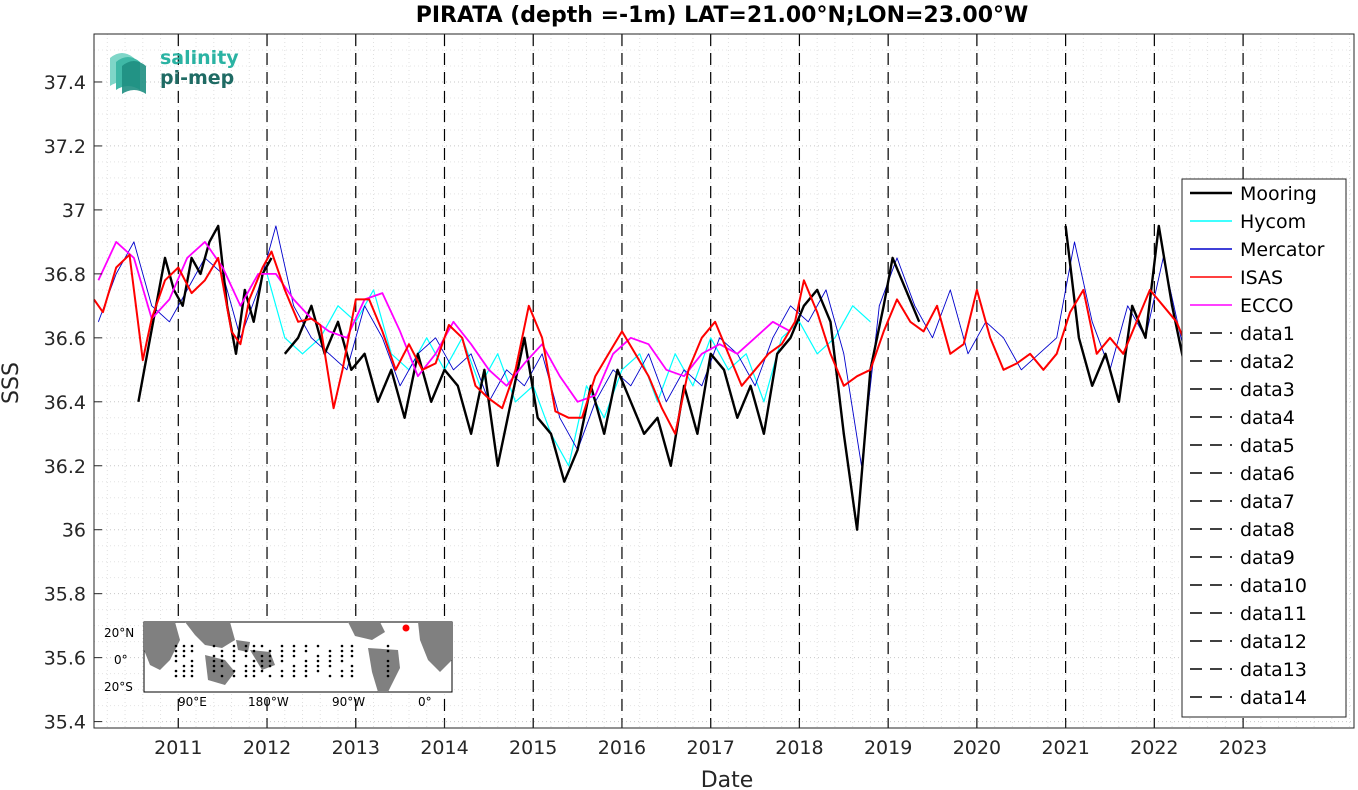  I want to click on legend-entry: data2, so click(1267, 362).